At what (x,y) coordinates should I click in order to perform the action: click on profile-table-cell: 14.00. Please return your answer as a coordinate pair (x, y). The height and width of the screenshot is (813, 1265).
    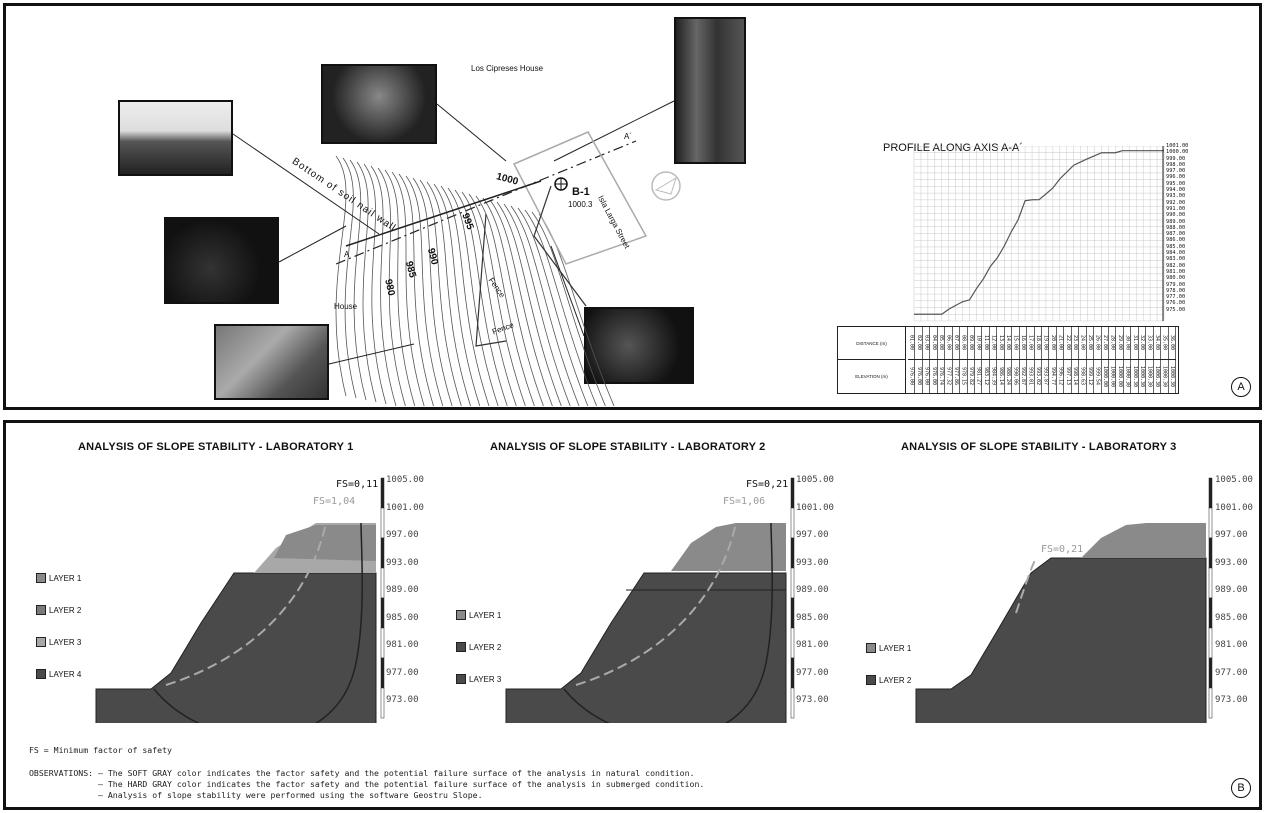
    Looking at the image, I should click on (1009, 343).